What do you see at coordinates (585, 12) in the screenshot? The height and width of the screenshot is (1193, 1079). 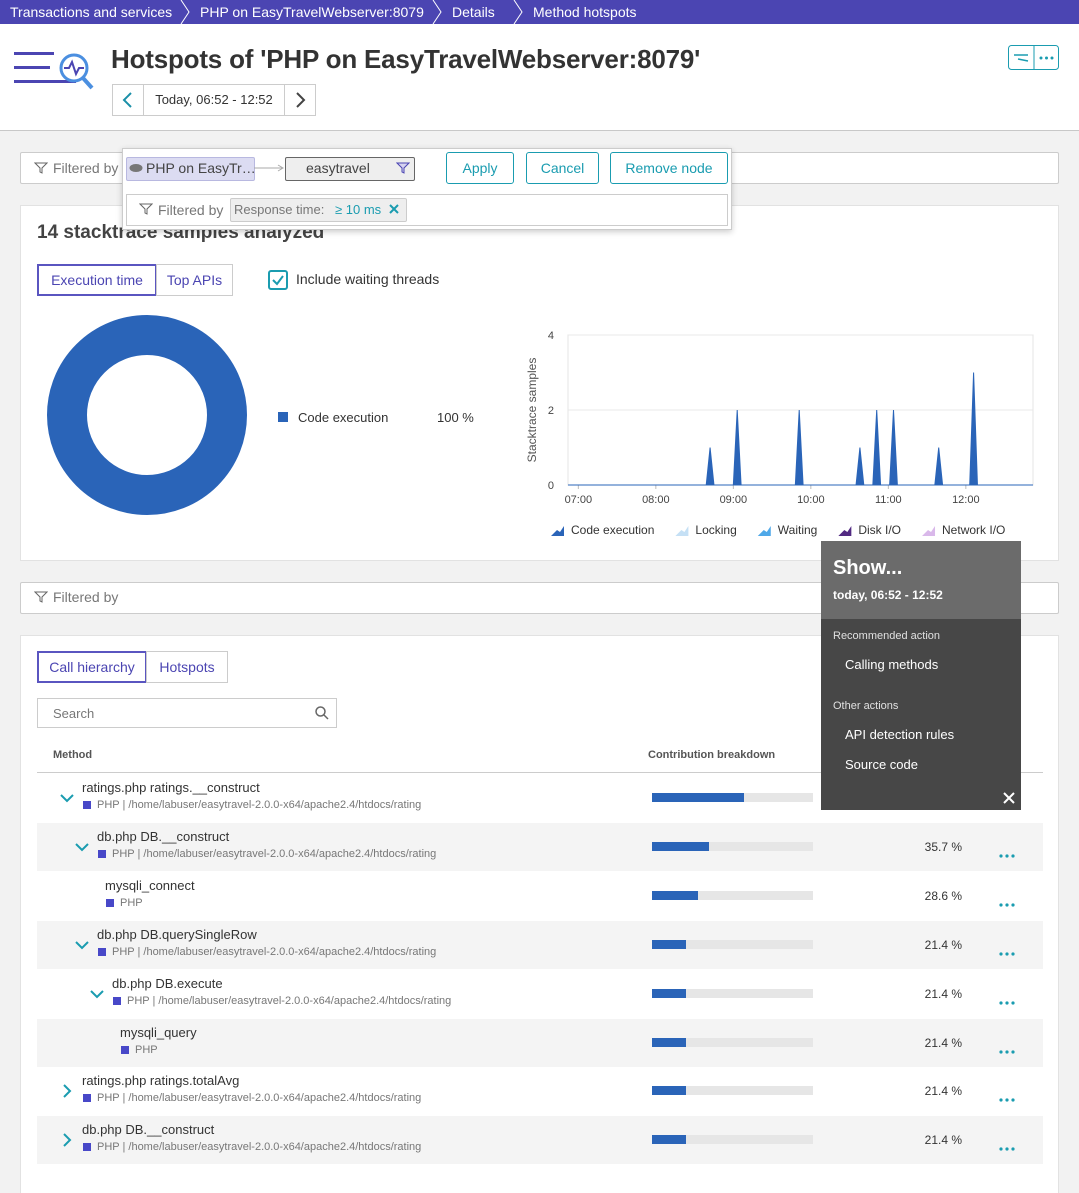 I see `breadcrumb: Method hotspots` at bounding box center [585, 12].